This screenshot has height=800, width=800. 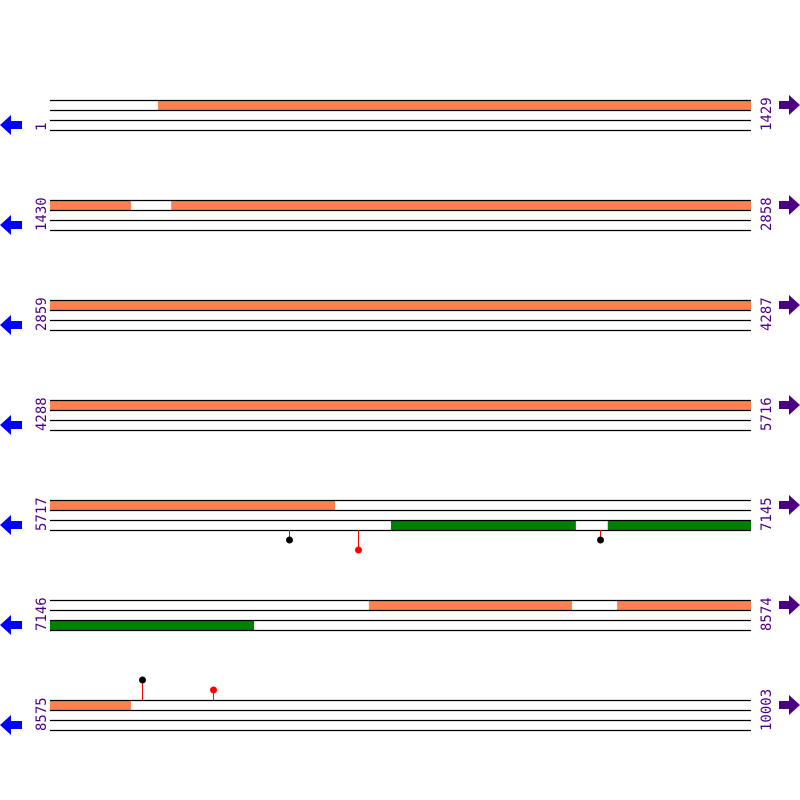 What do you see at coordinates (767, 614) in the screenshot?
I see `row-end-label: 8574` at bounding box center [767, 614].